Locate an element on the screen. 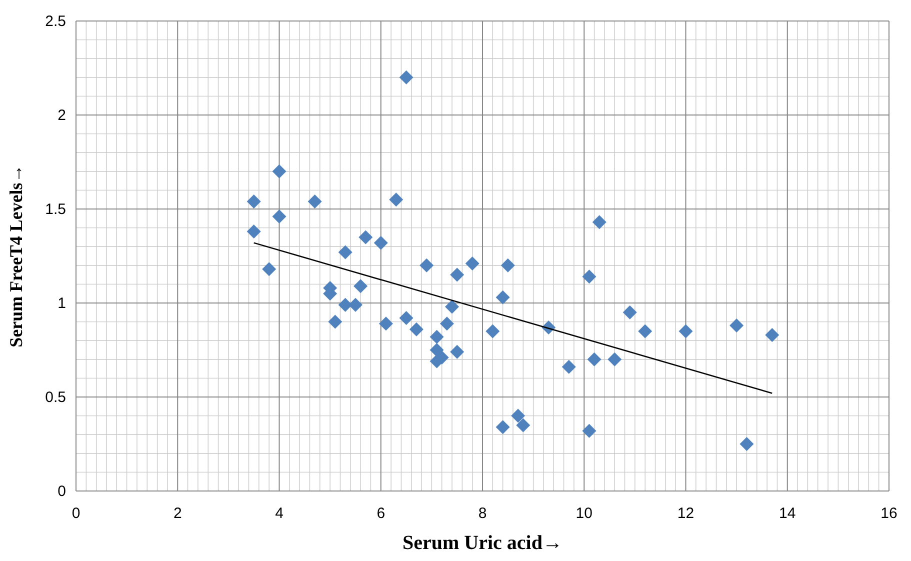 The width and height of the screenshot is (911, 561). x-tick-label: 14 is located at coordinates (787, 513).